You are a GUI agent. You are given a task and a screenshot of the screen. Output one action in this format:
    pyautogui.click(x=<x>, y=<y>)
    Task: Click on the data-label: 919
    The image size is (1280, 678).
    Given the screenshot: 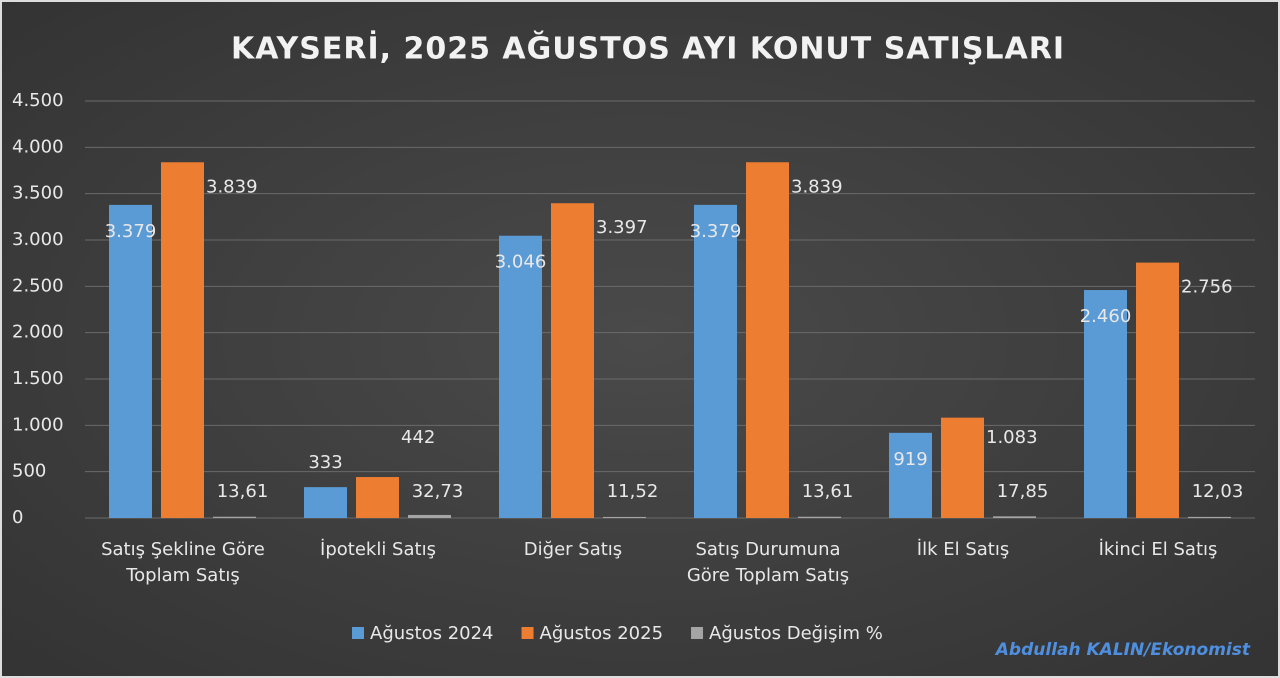 What is the action you would take?
    pyautogui.click(x=910, y=459)
    